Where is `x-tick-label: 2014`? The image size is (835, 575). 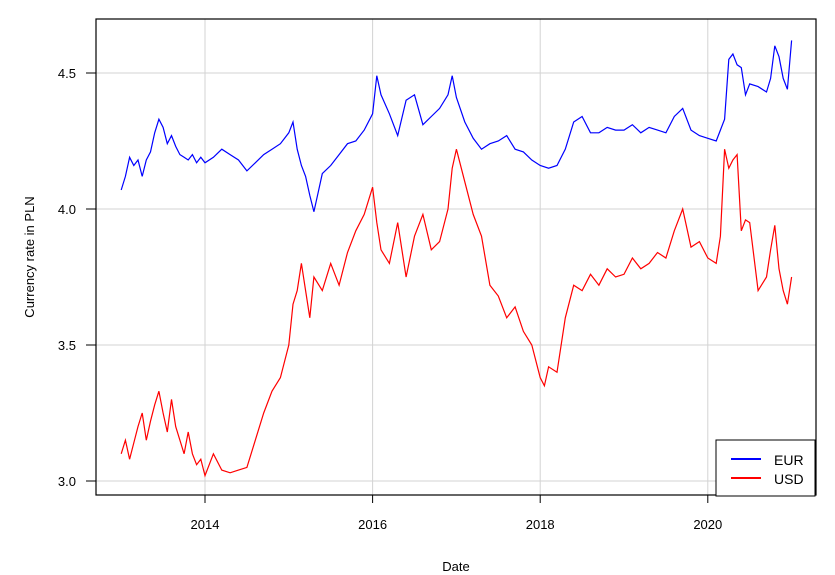
x-tick-label: 2014 is located at coordinates (205, 524).